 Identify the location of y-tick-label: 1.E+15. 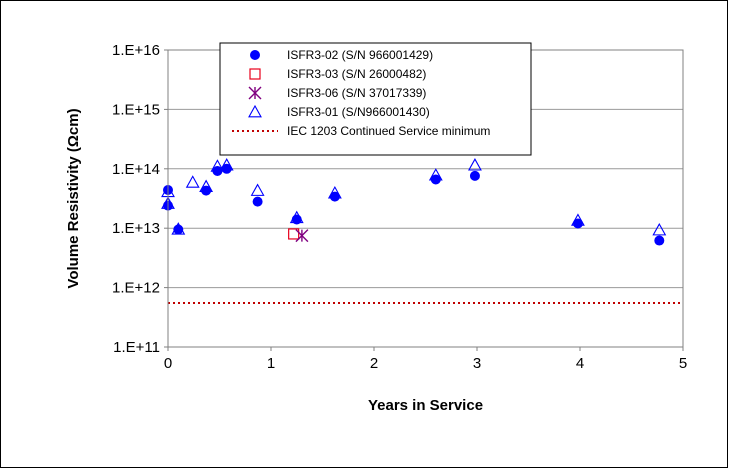
(136, 109).